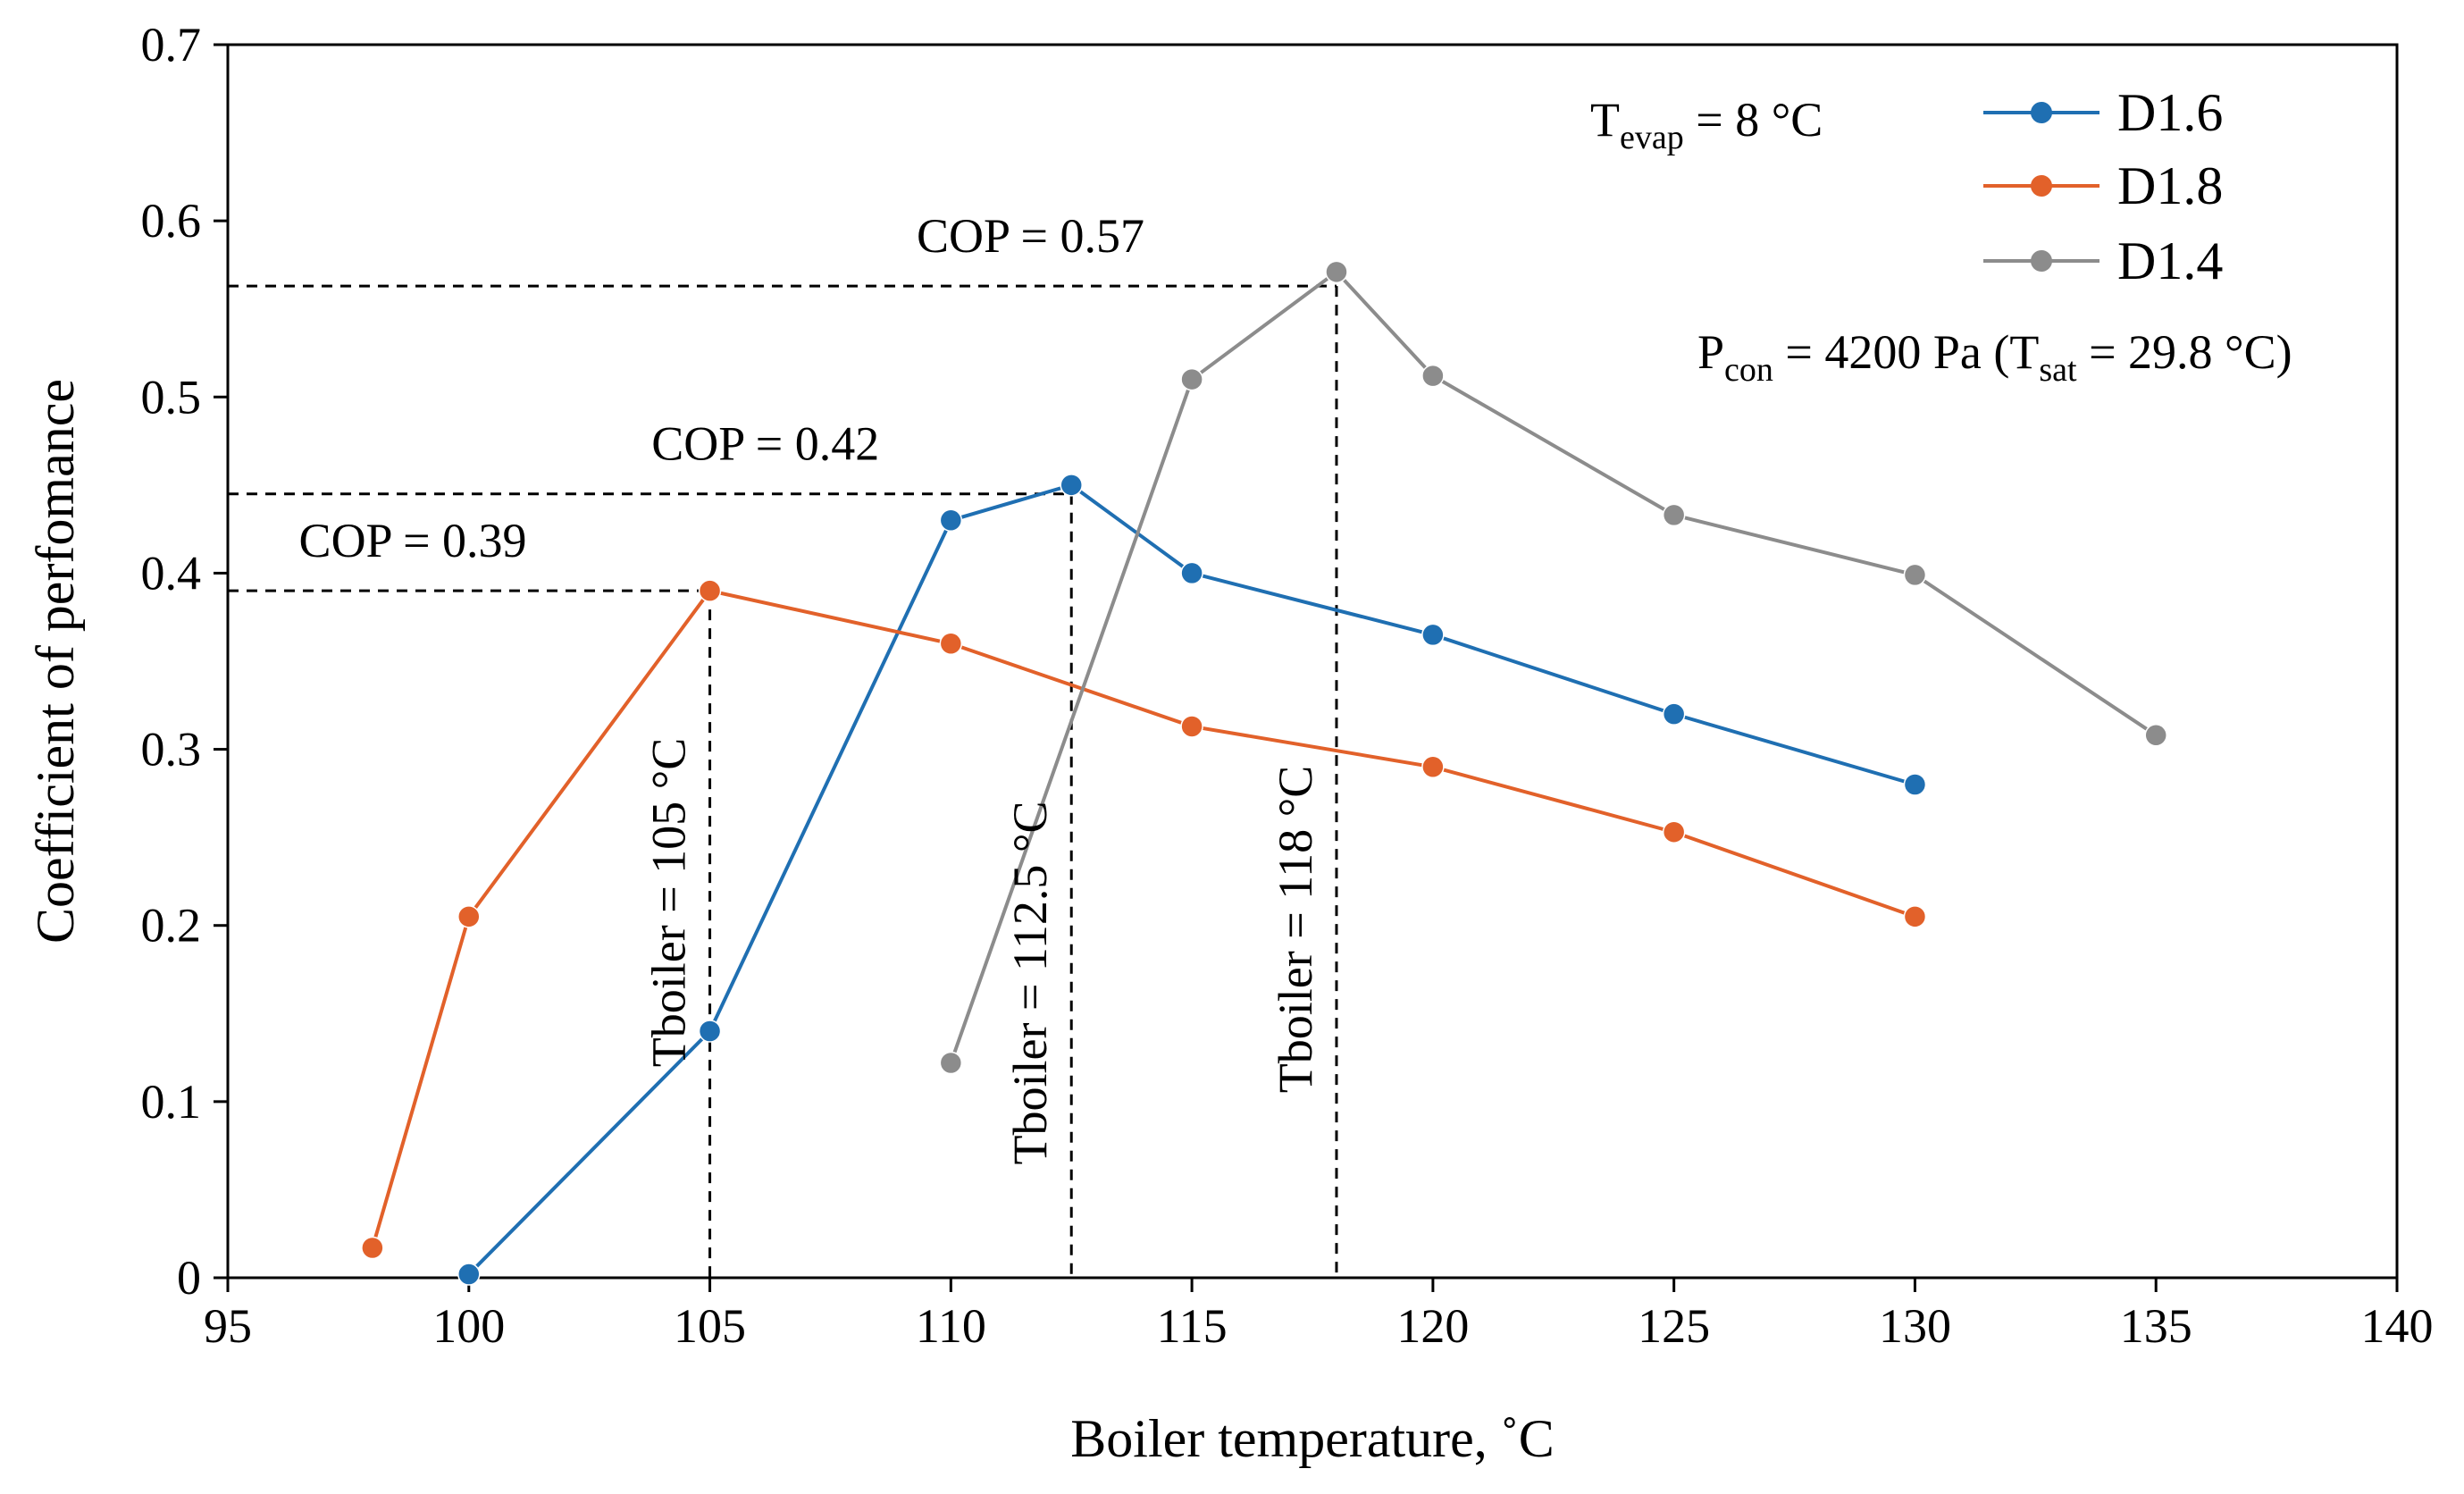  What do you see at coordinates (669, 903) in the screenshot?
I see `tboiler-label: Tboiler = 105 °C` at bounding box center [669, 903].